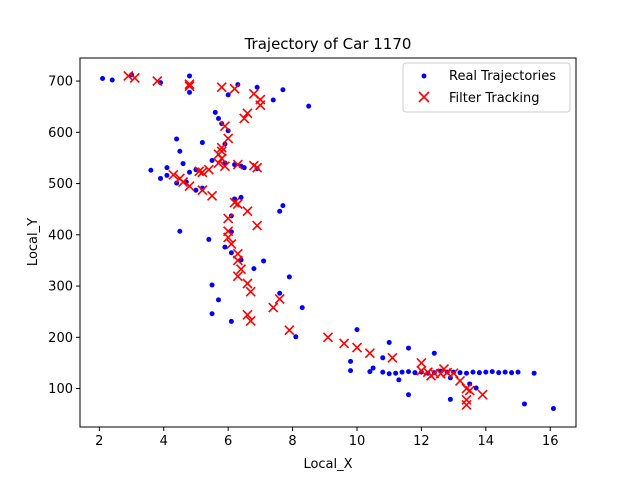  What do you see at coordinates (424, 76) in the screenshot?
I see `legend-marker-real-trajectories` at bounding box center [424, 76].